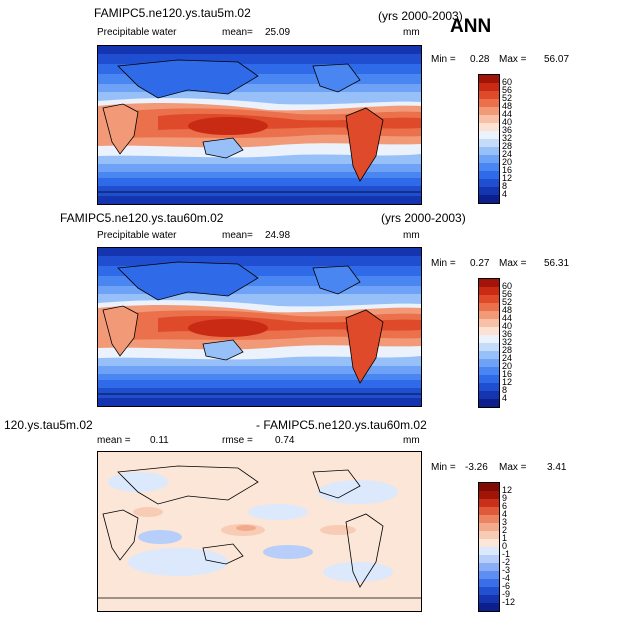  I want to click on panel1-min-label: Min =, so click(443, 59).